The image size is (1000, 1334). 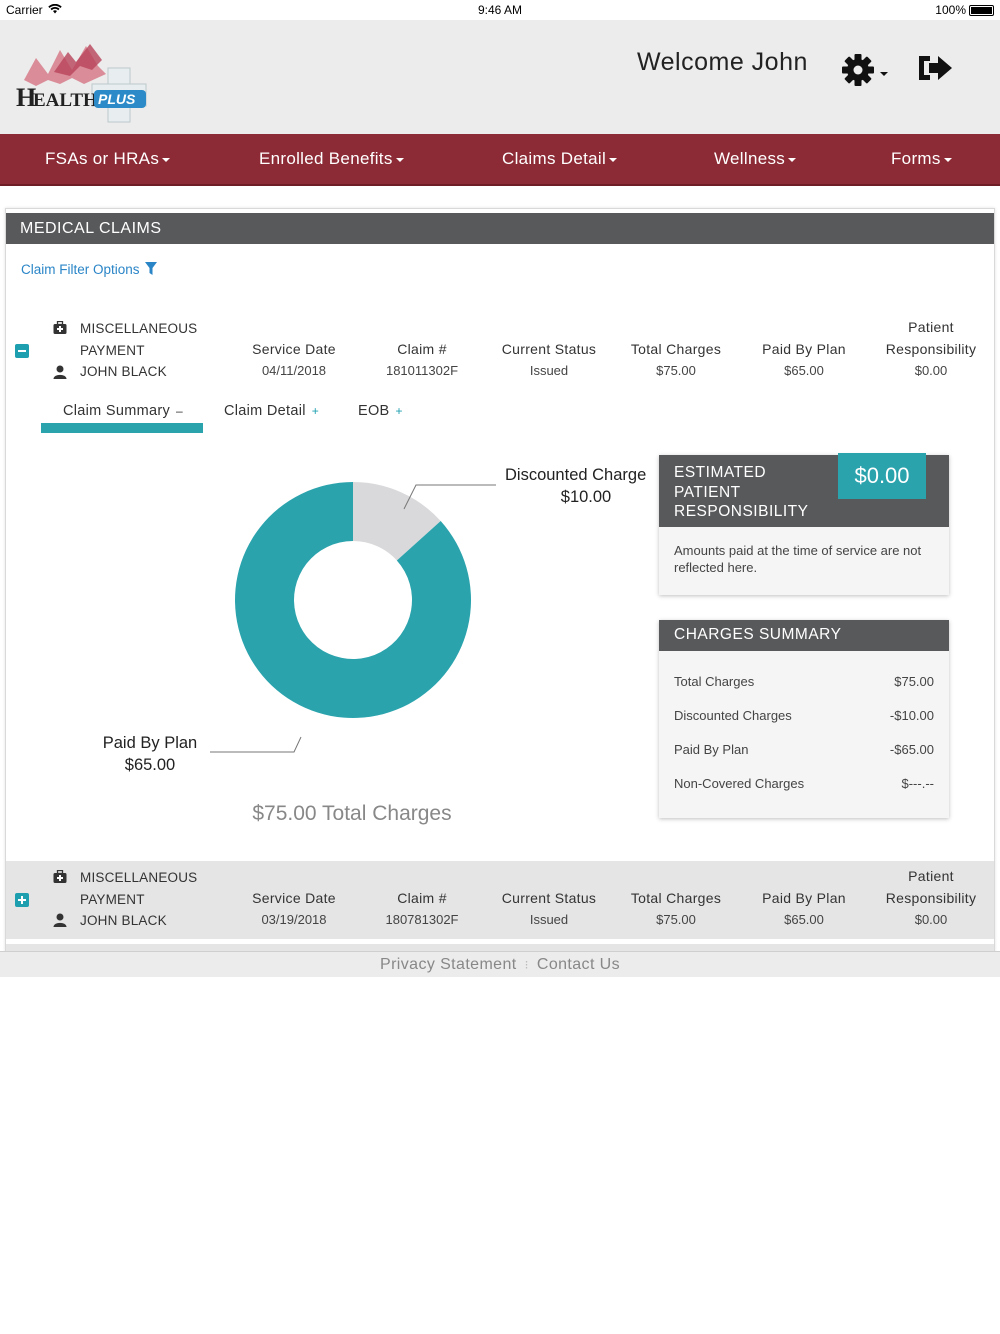 What do you see at coordinates (150, 765) in the screenshot?
I see `paid-by-plan-value: $65.00` at bounding box center [150, 765].